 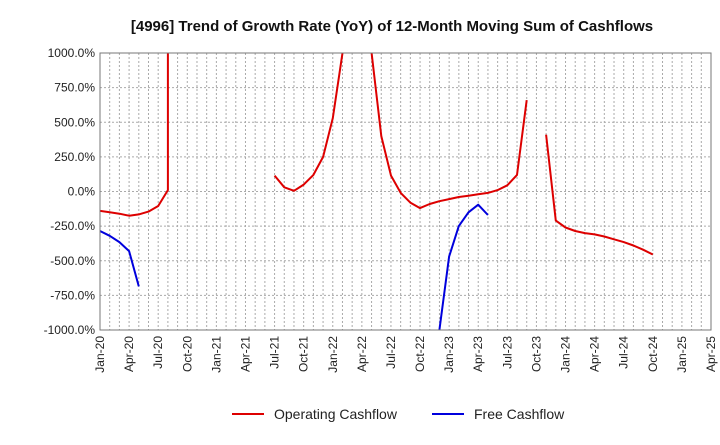 What do you see at coordinates (682, 354) in the screenshot?
I see `x-tick-label: Jan-25` at bounding box center [682, 354].